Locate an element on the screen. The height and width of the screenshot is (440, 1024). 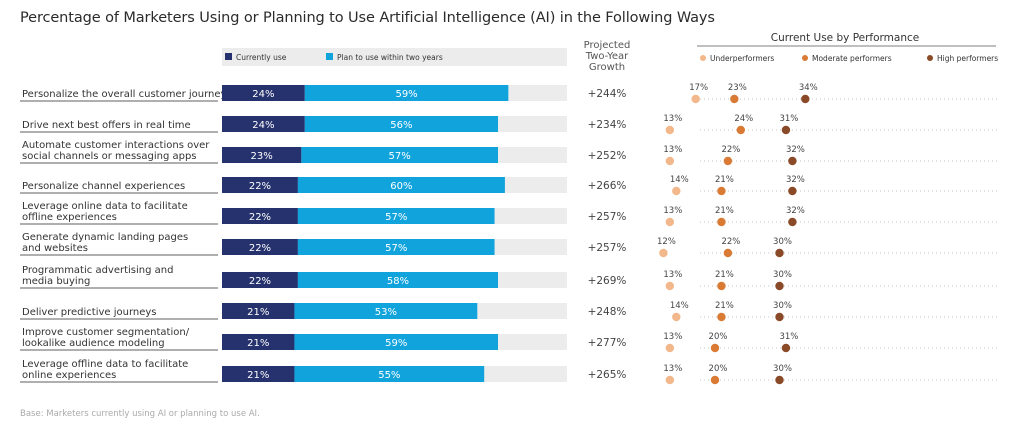
category-label: Programmatic advertising and is located at coordinates (97, 270).